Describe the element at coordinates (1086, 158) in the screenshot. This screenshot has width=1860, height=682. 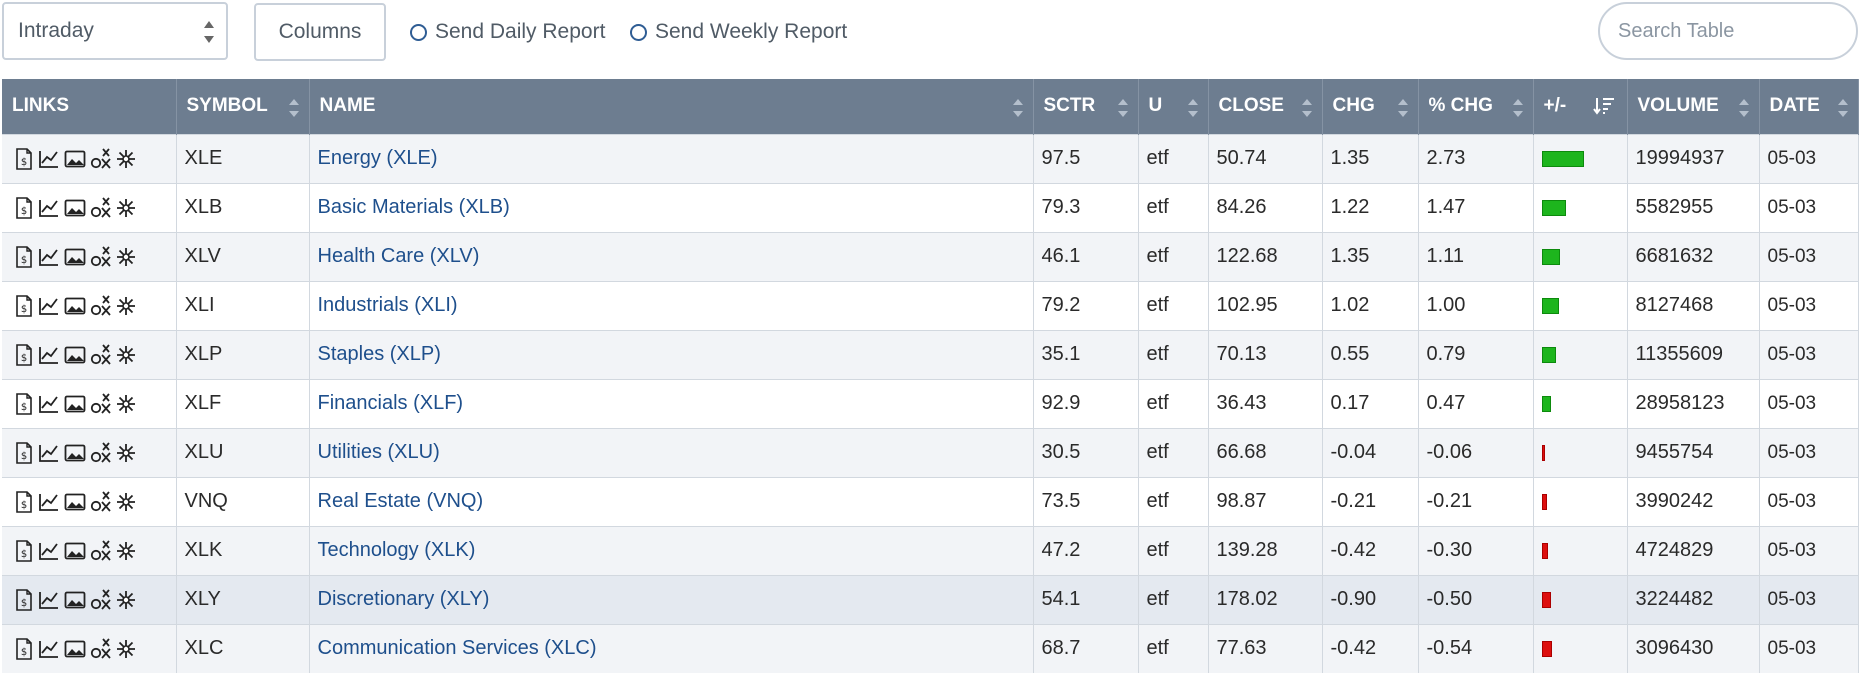
I see `sctr-cell: 97.5` at that location.